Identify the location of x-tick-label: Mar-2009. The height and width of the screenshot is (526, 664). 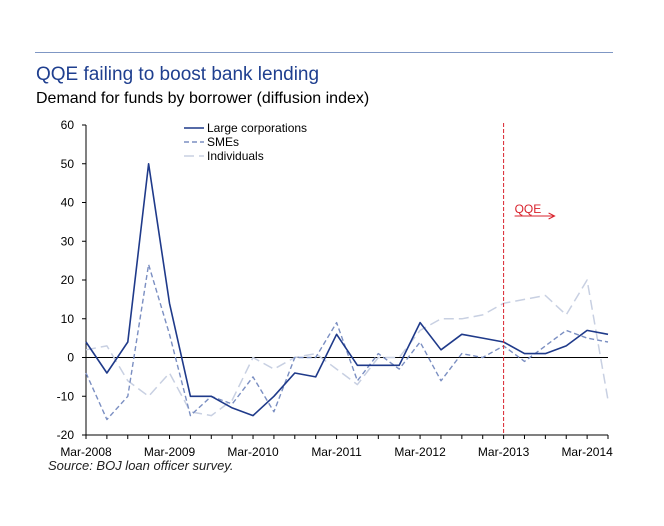
(170, 452).